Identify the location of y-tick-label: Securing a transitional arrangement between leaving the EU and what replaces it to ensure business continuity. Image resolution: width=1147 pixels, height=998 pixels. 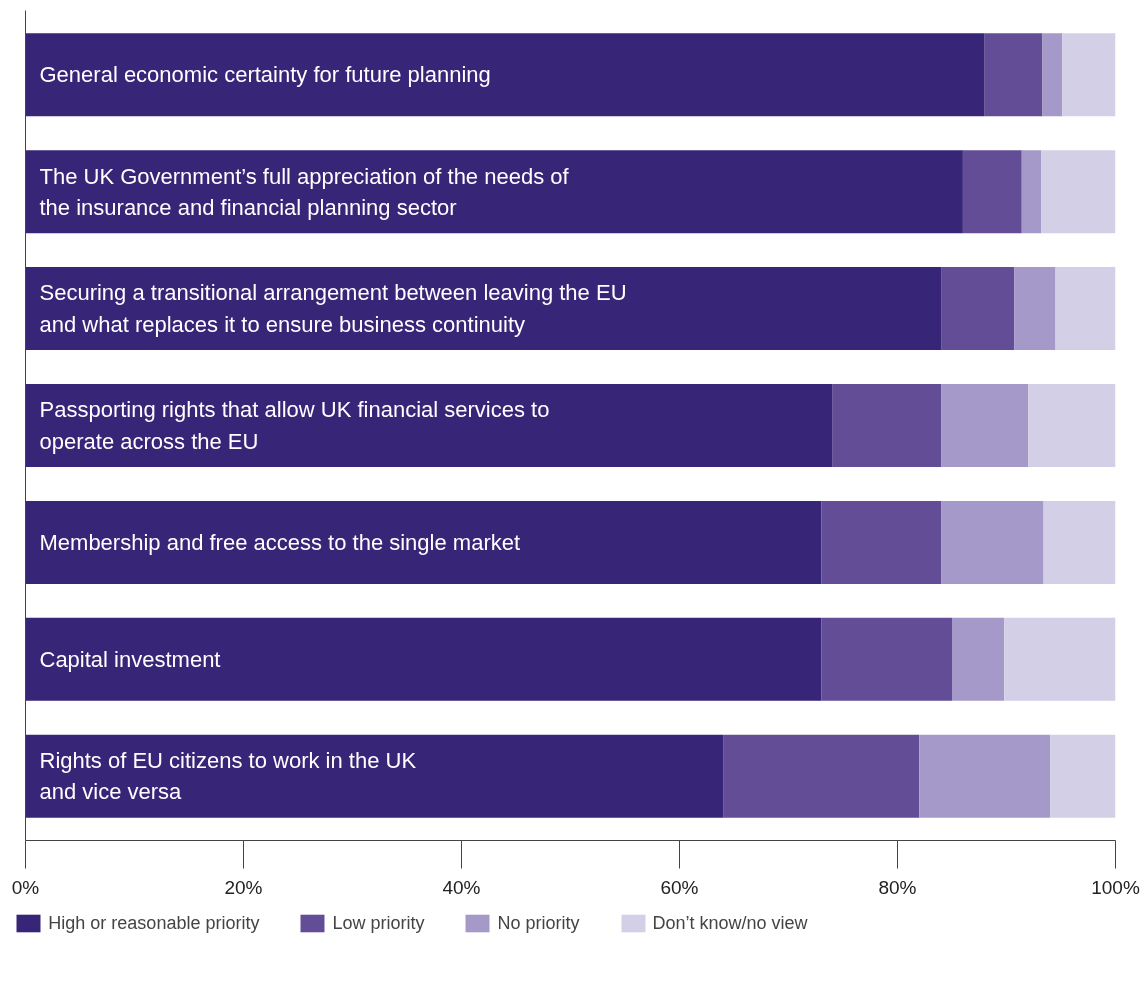
(333, 308).